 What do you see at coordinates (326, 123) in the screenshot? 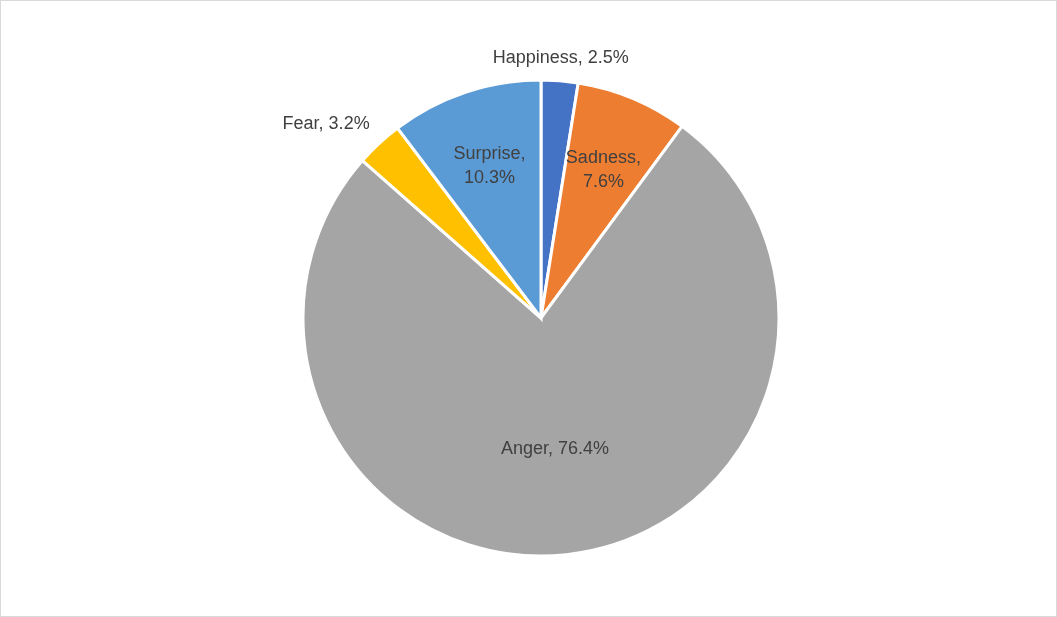
I see `slice-label: Fear, 3.2%` at bounding box center [326, 123].